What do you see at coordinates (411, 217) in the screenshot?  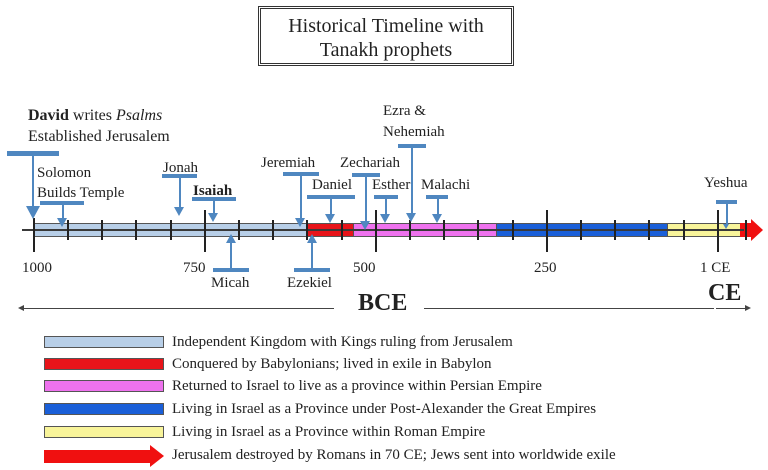 I see `ezra-arrow-icon` at bounding box center [411, 217].